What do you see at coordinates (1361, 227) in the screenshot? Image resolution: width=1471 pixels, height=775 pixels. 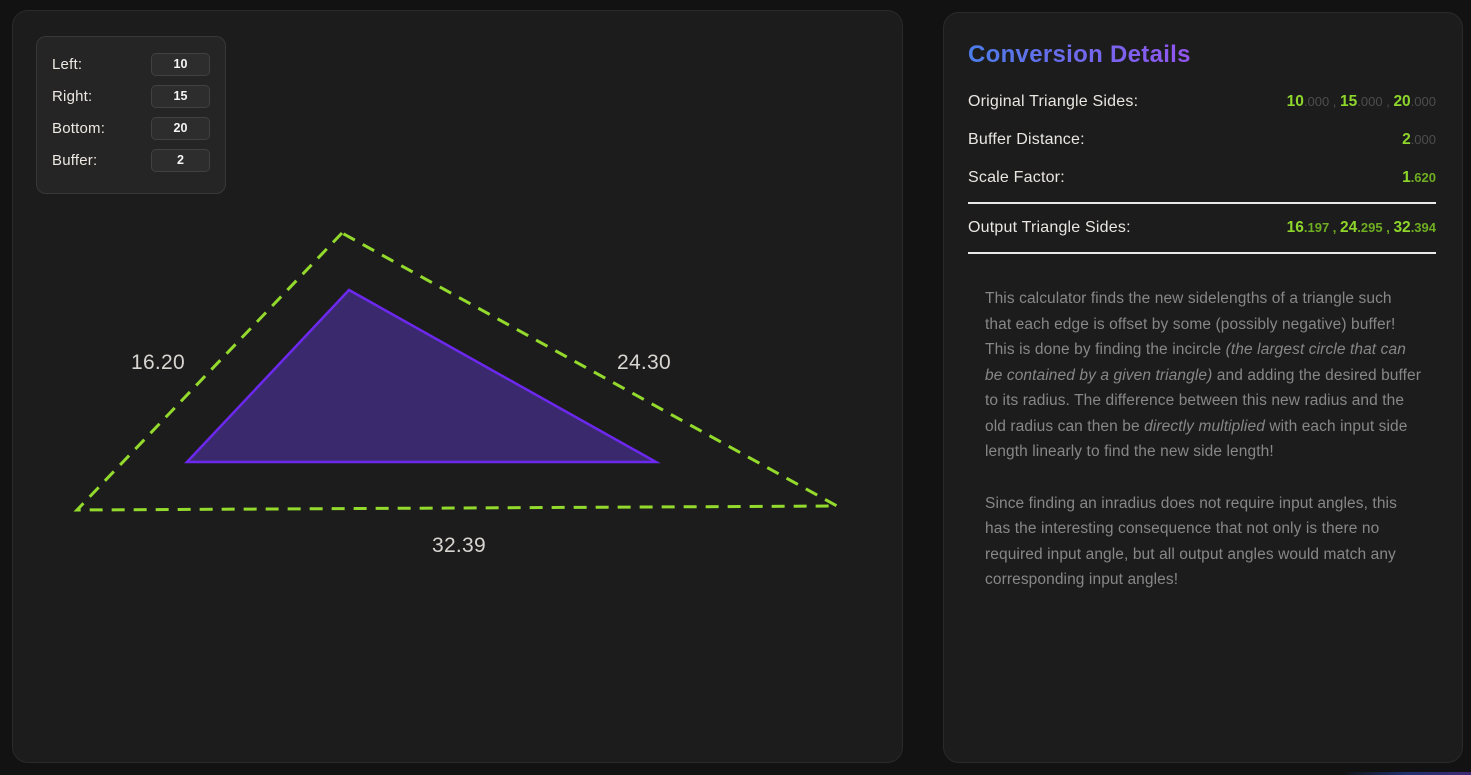 I see `output-sides-value: 16.197 , 24.295 , 32.394` at bounding box center [1361, 227].